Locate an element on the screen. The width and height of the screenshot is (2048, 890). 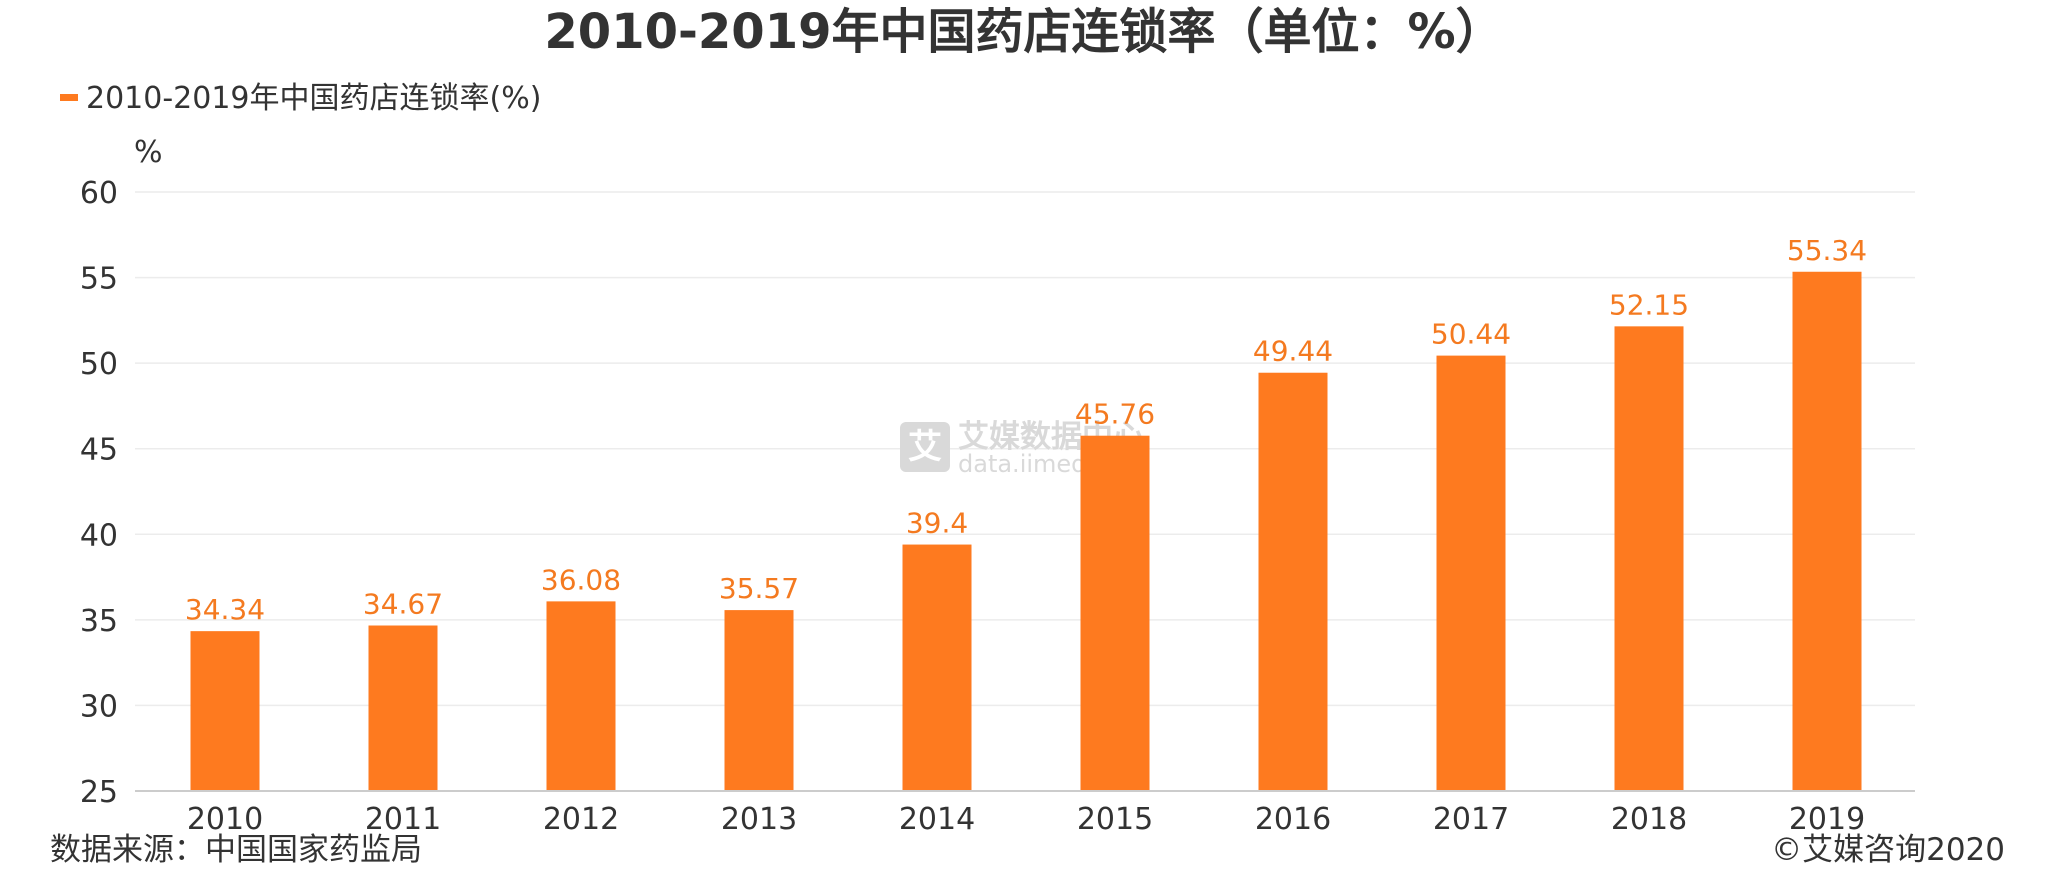
x-tick-label: 2015 is located at coordinates (1115, 819).